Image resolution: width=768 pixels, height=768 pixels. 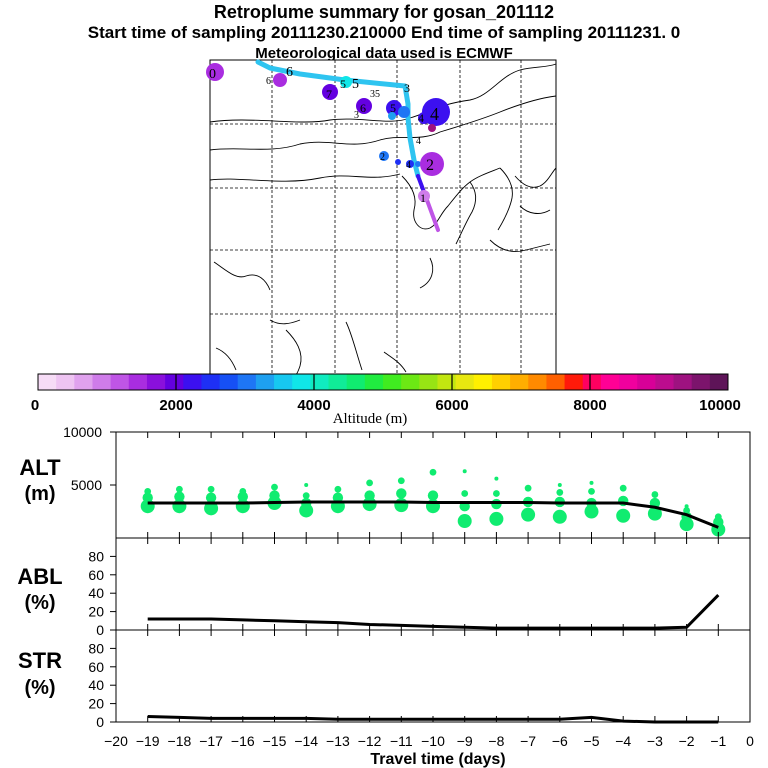 I want to click on abl-xticks, so click(x=433, y=584).